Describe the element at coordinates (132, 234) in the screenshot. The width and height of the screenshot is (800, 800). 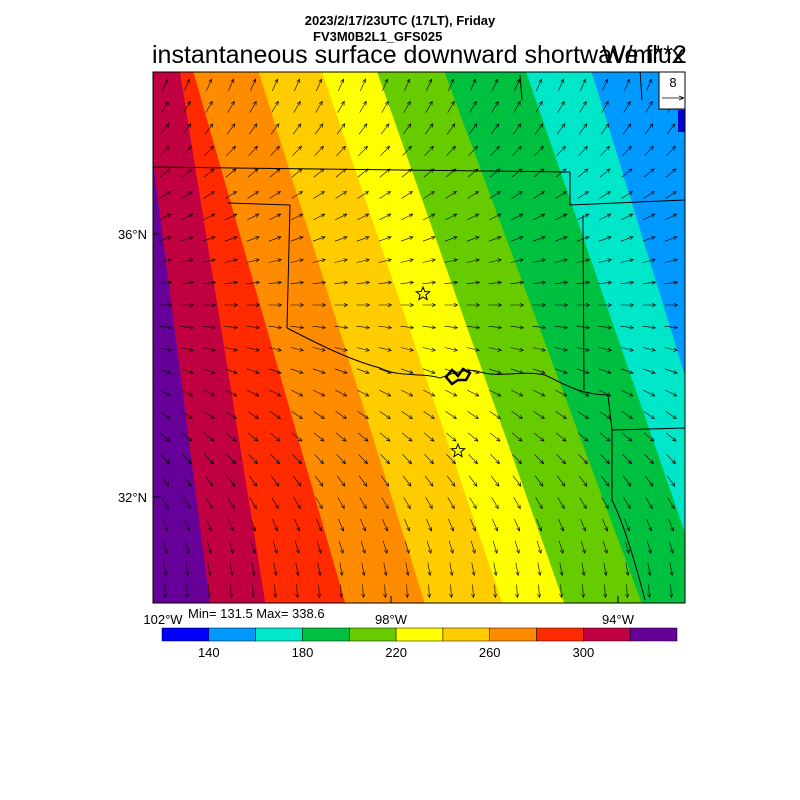
I see `lat-label-36n: 36°N` at that location.